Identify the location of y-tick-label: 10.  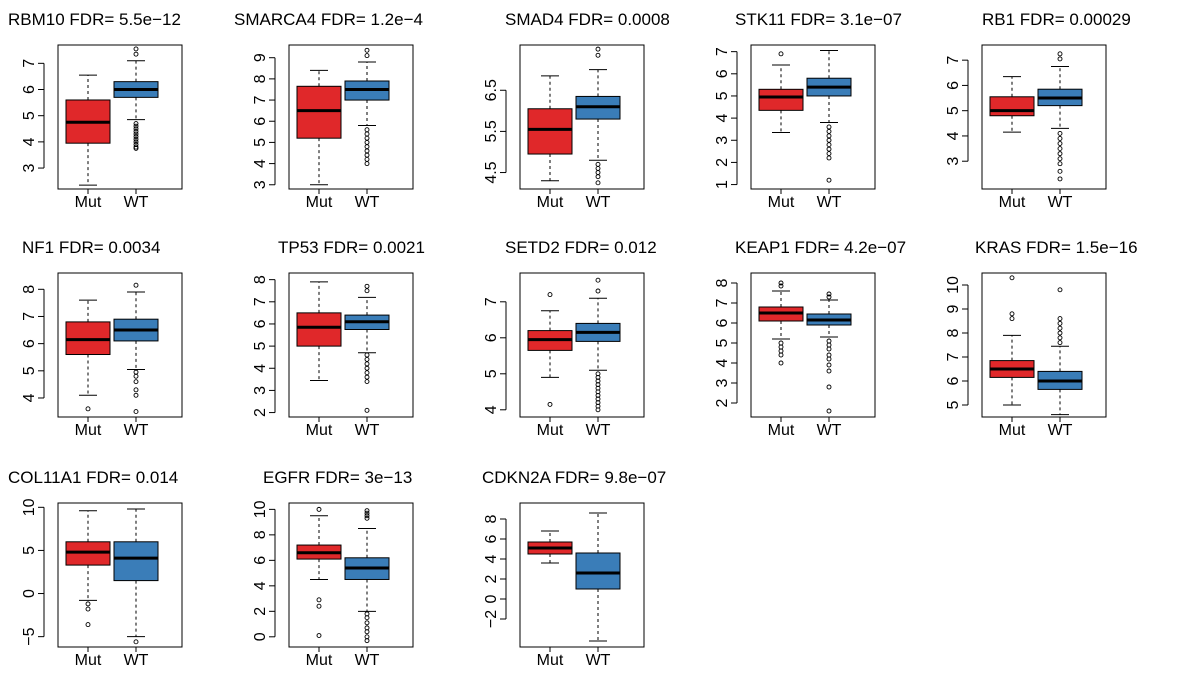
(29, 507).